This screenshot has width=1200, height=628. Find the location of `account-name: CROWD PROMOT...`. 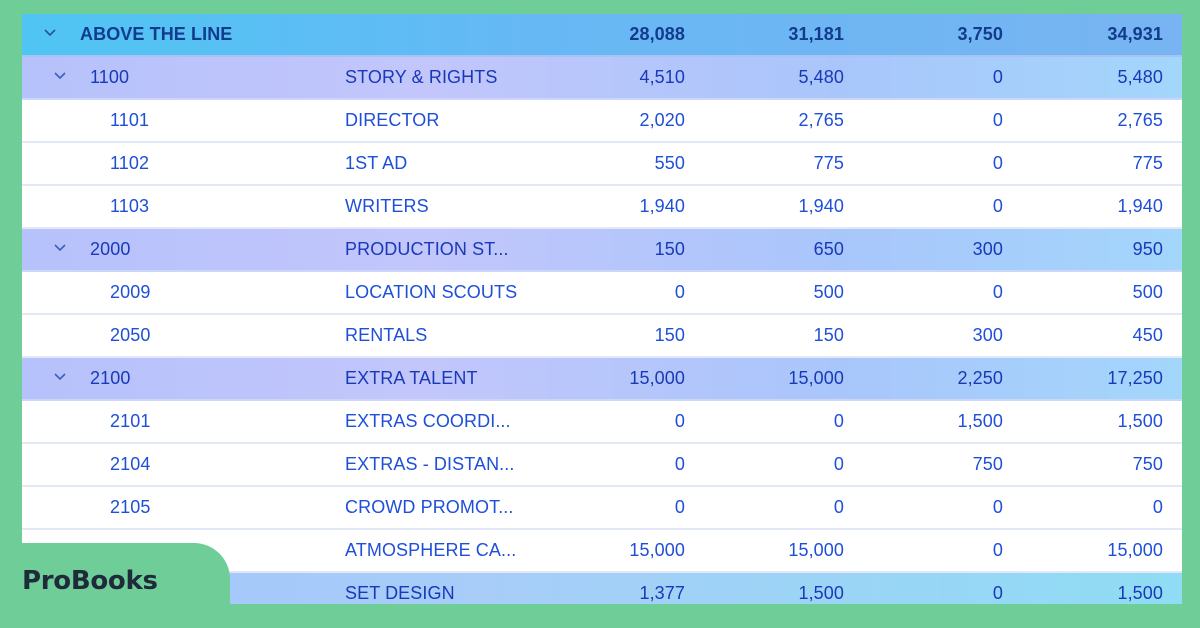

account-name: CROWD PROMOT... is located at coordinates (429, 507).